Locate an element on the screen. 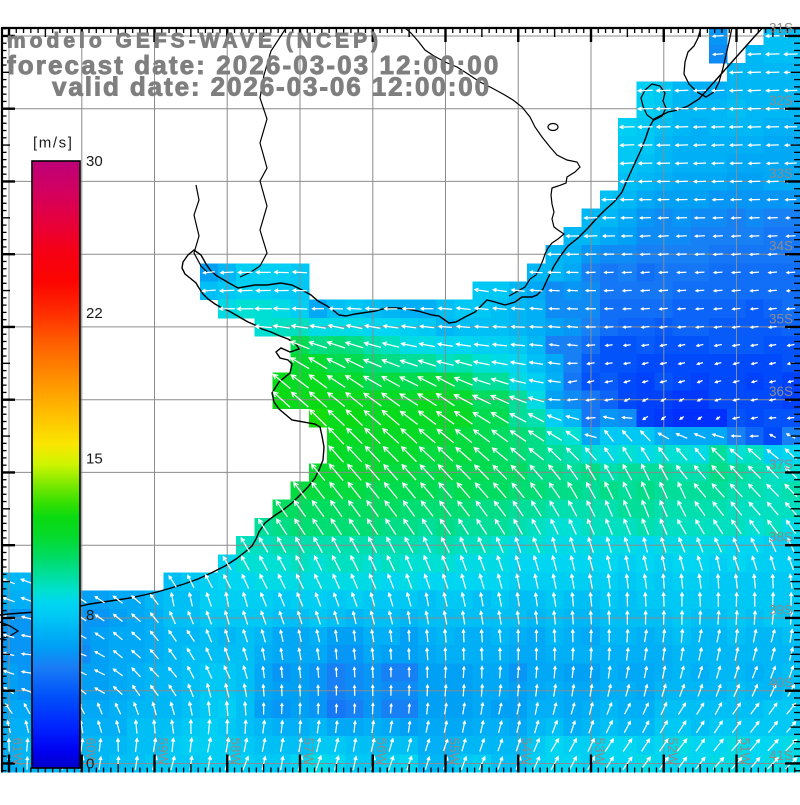 Image resolution: width=800 pixels, height=805 pixels. svg-text: 53W is located at coordinates (599, 752).